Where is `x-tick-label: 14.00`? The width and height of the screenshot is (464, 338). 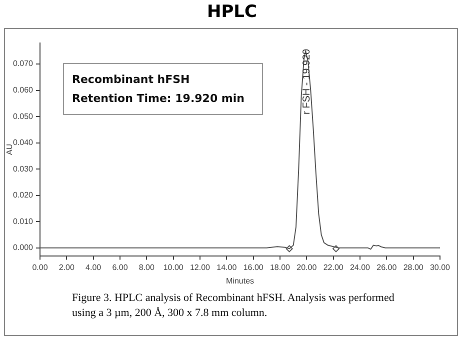 x-tick-label: 14.00 is located at coordinates (227, 267).